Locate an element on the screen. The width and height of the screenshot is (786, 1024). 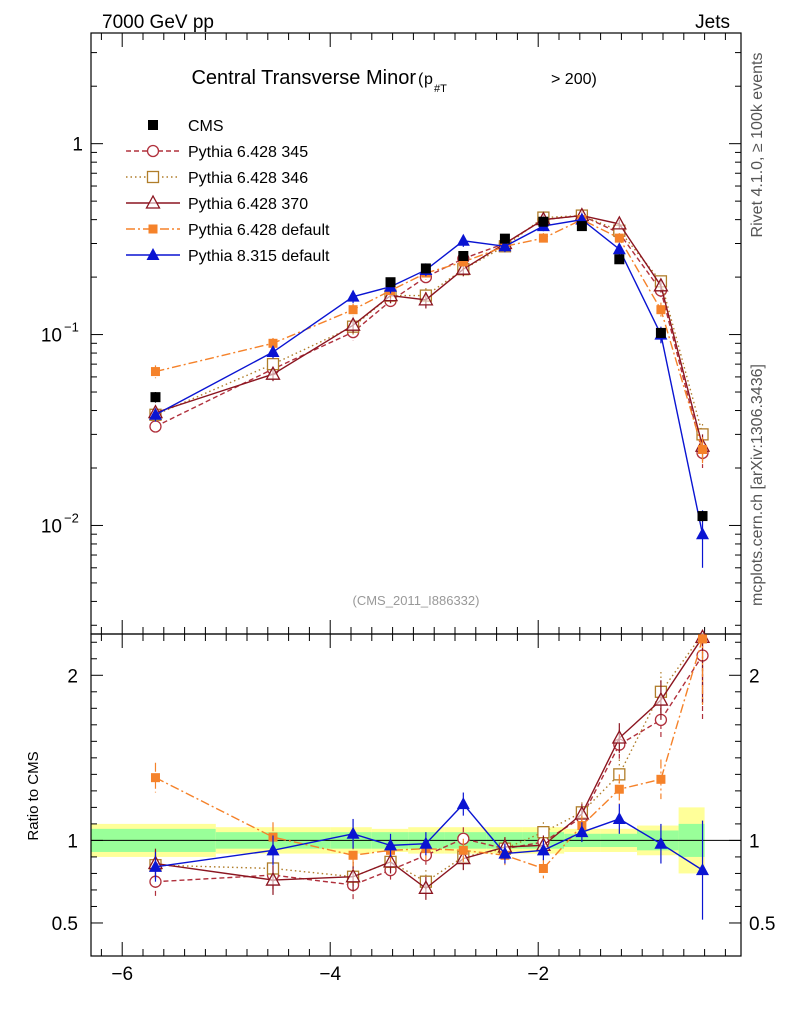
ratio-y-tick-label-right: 0.5 is located at coordinates (762, 924).